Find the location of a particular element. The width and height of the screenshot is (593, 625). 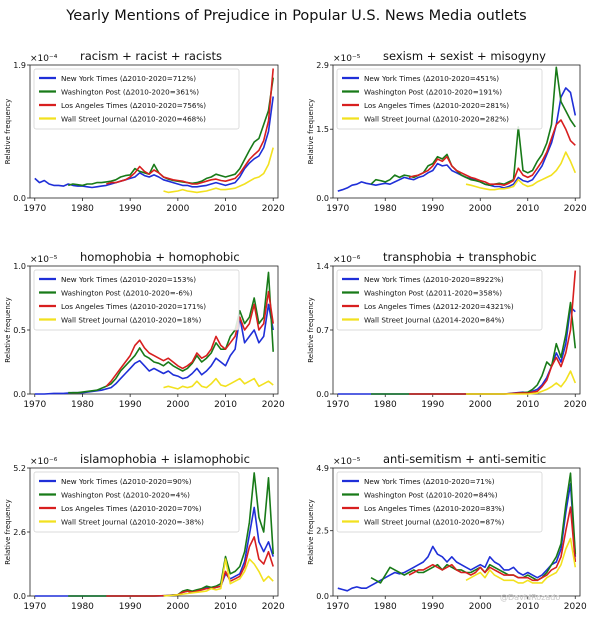

y-multiplier: ×10⁻⁶ is located at coordinates (44, 462).